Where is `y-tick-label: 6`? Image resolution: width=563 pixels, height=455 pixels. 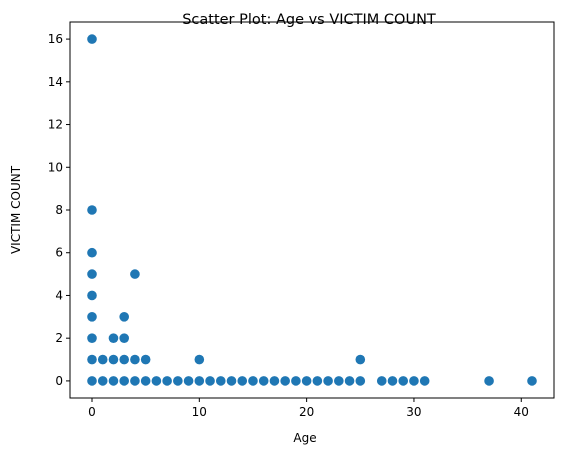
y-tick-label: 6 is located at coordinates (59, 253).